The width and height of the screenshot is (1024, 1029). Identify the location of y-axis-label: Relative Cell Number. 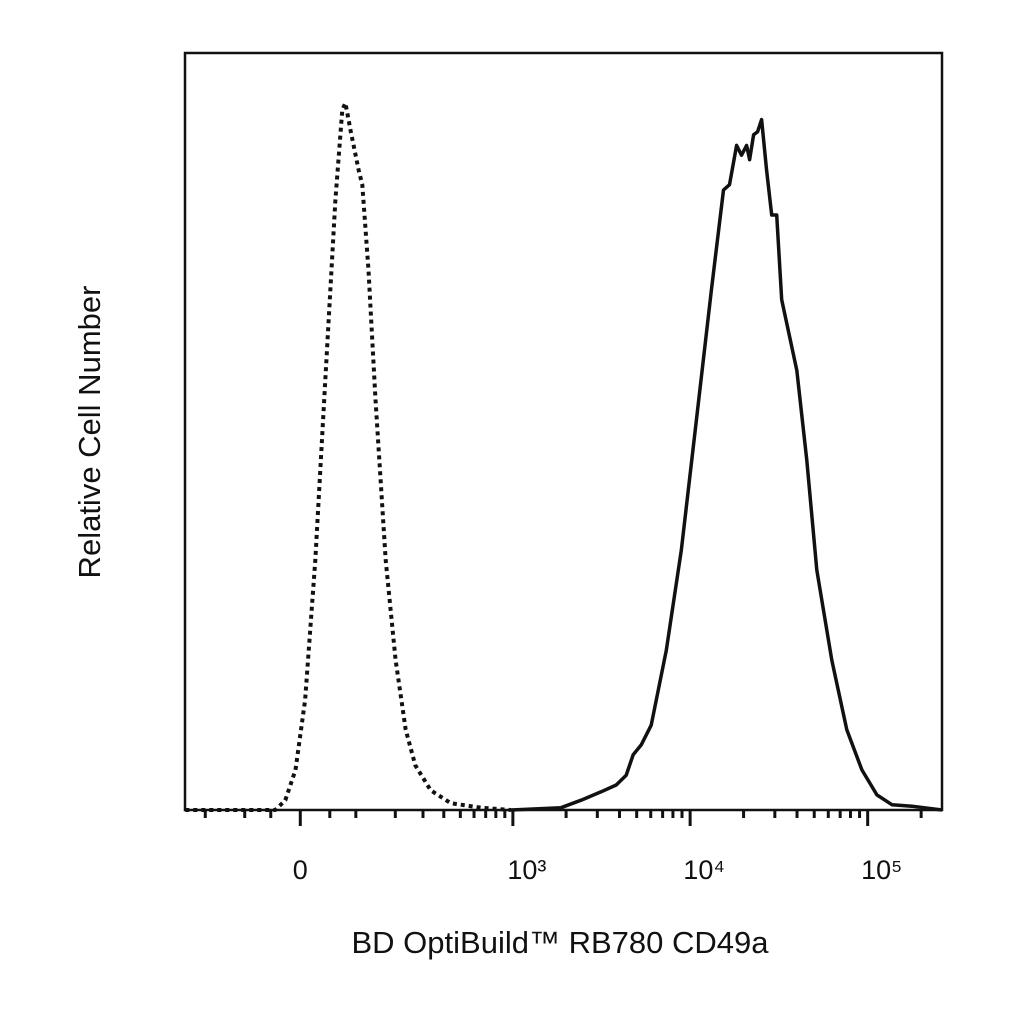
(89, 432).